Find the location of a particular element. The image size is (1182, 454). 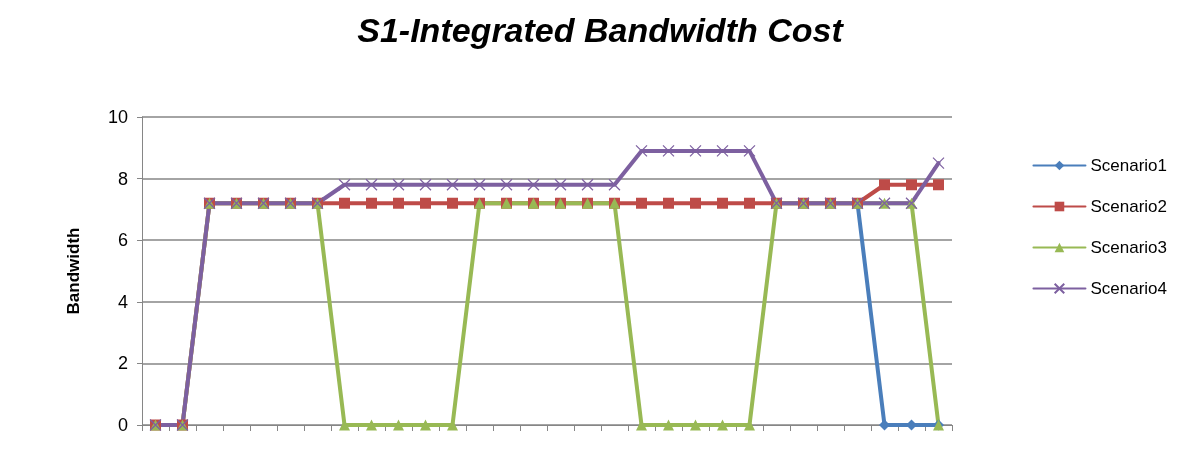

legend-label: Scenario4 is located at coordinates (1129, 288).